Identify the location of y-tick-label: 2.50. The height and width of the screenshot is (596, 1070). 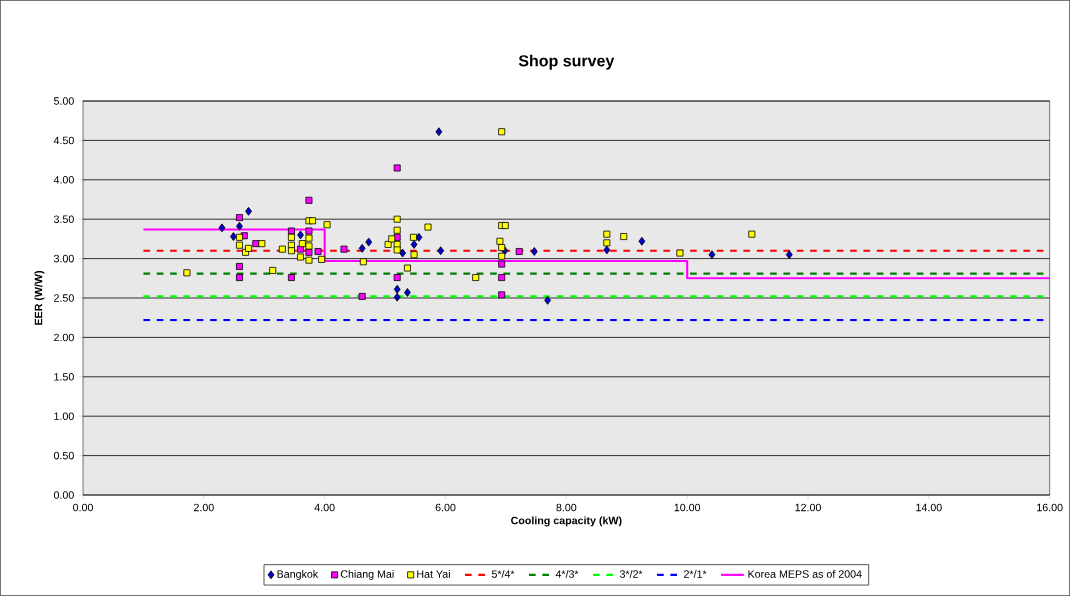
(64, 298).